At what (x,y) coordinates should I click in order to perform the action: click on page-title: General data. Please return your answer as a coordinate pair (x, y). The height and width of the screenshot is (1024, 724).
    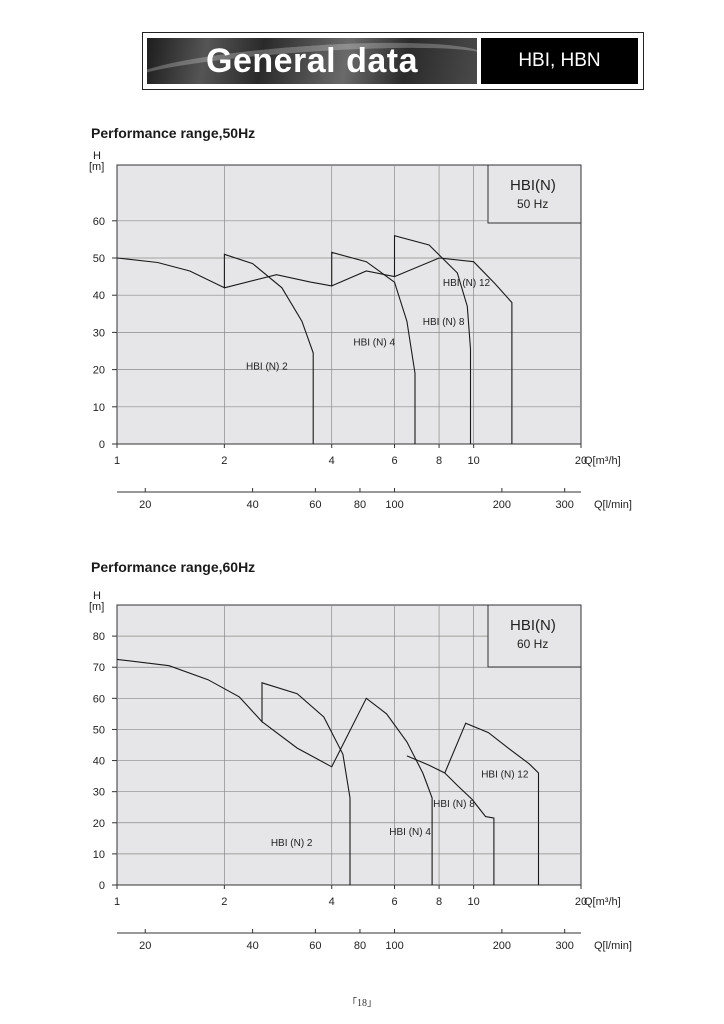
    Looking at the image, I should click on (312, 61).